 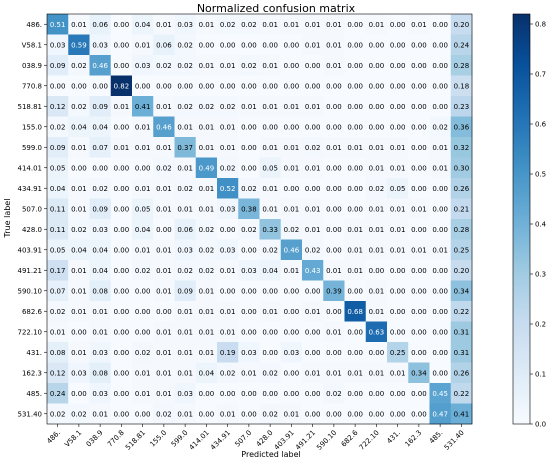 I want to click on x-tick-label: 162.3, so click(x=413, y=439).